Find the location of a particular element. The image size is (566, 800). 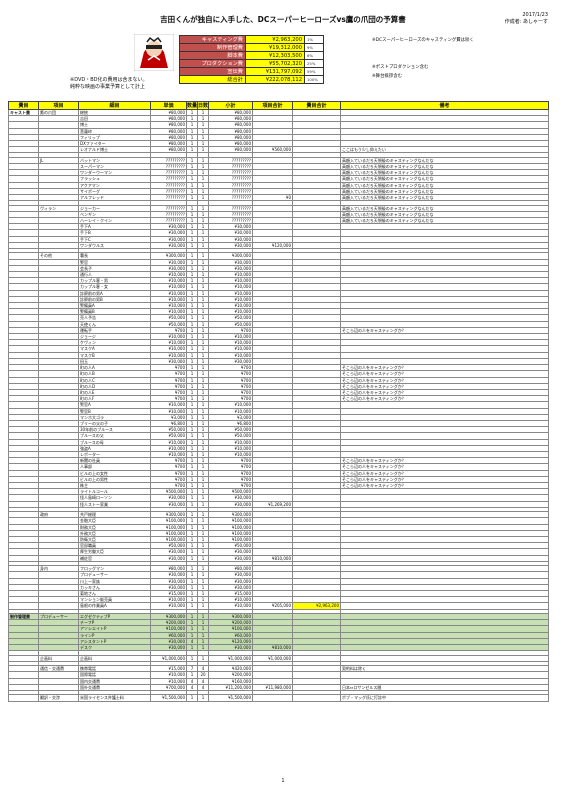

document-date: 2017/1/23 is located at coordinates (535, 15).